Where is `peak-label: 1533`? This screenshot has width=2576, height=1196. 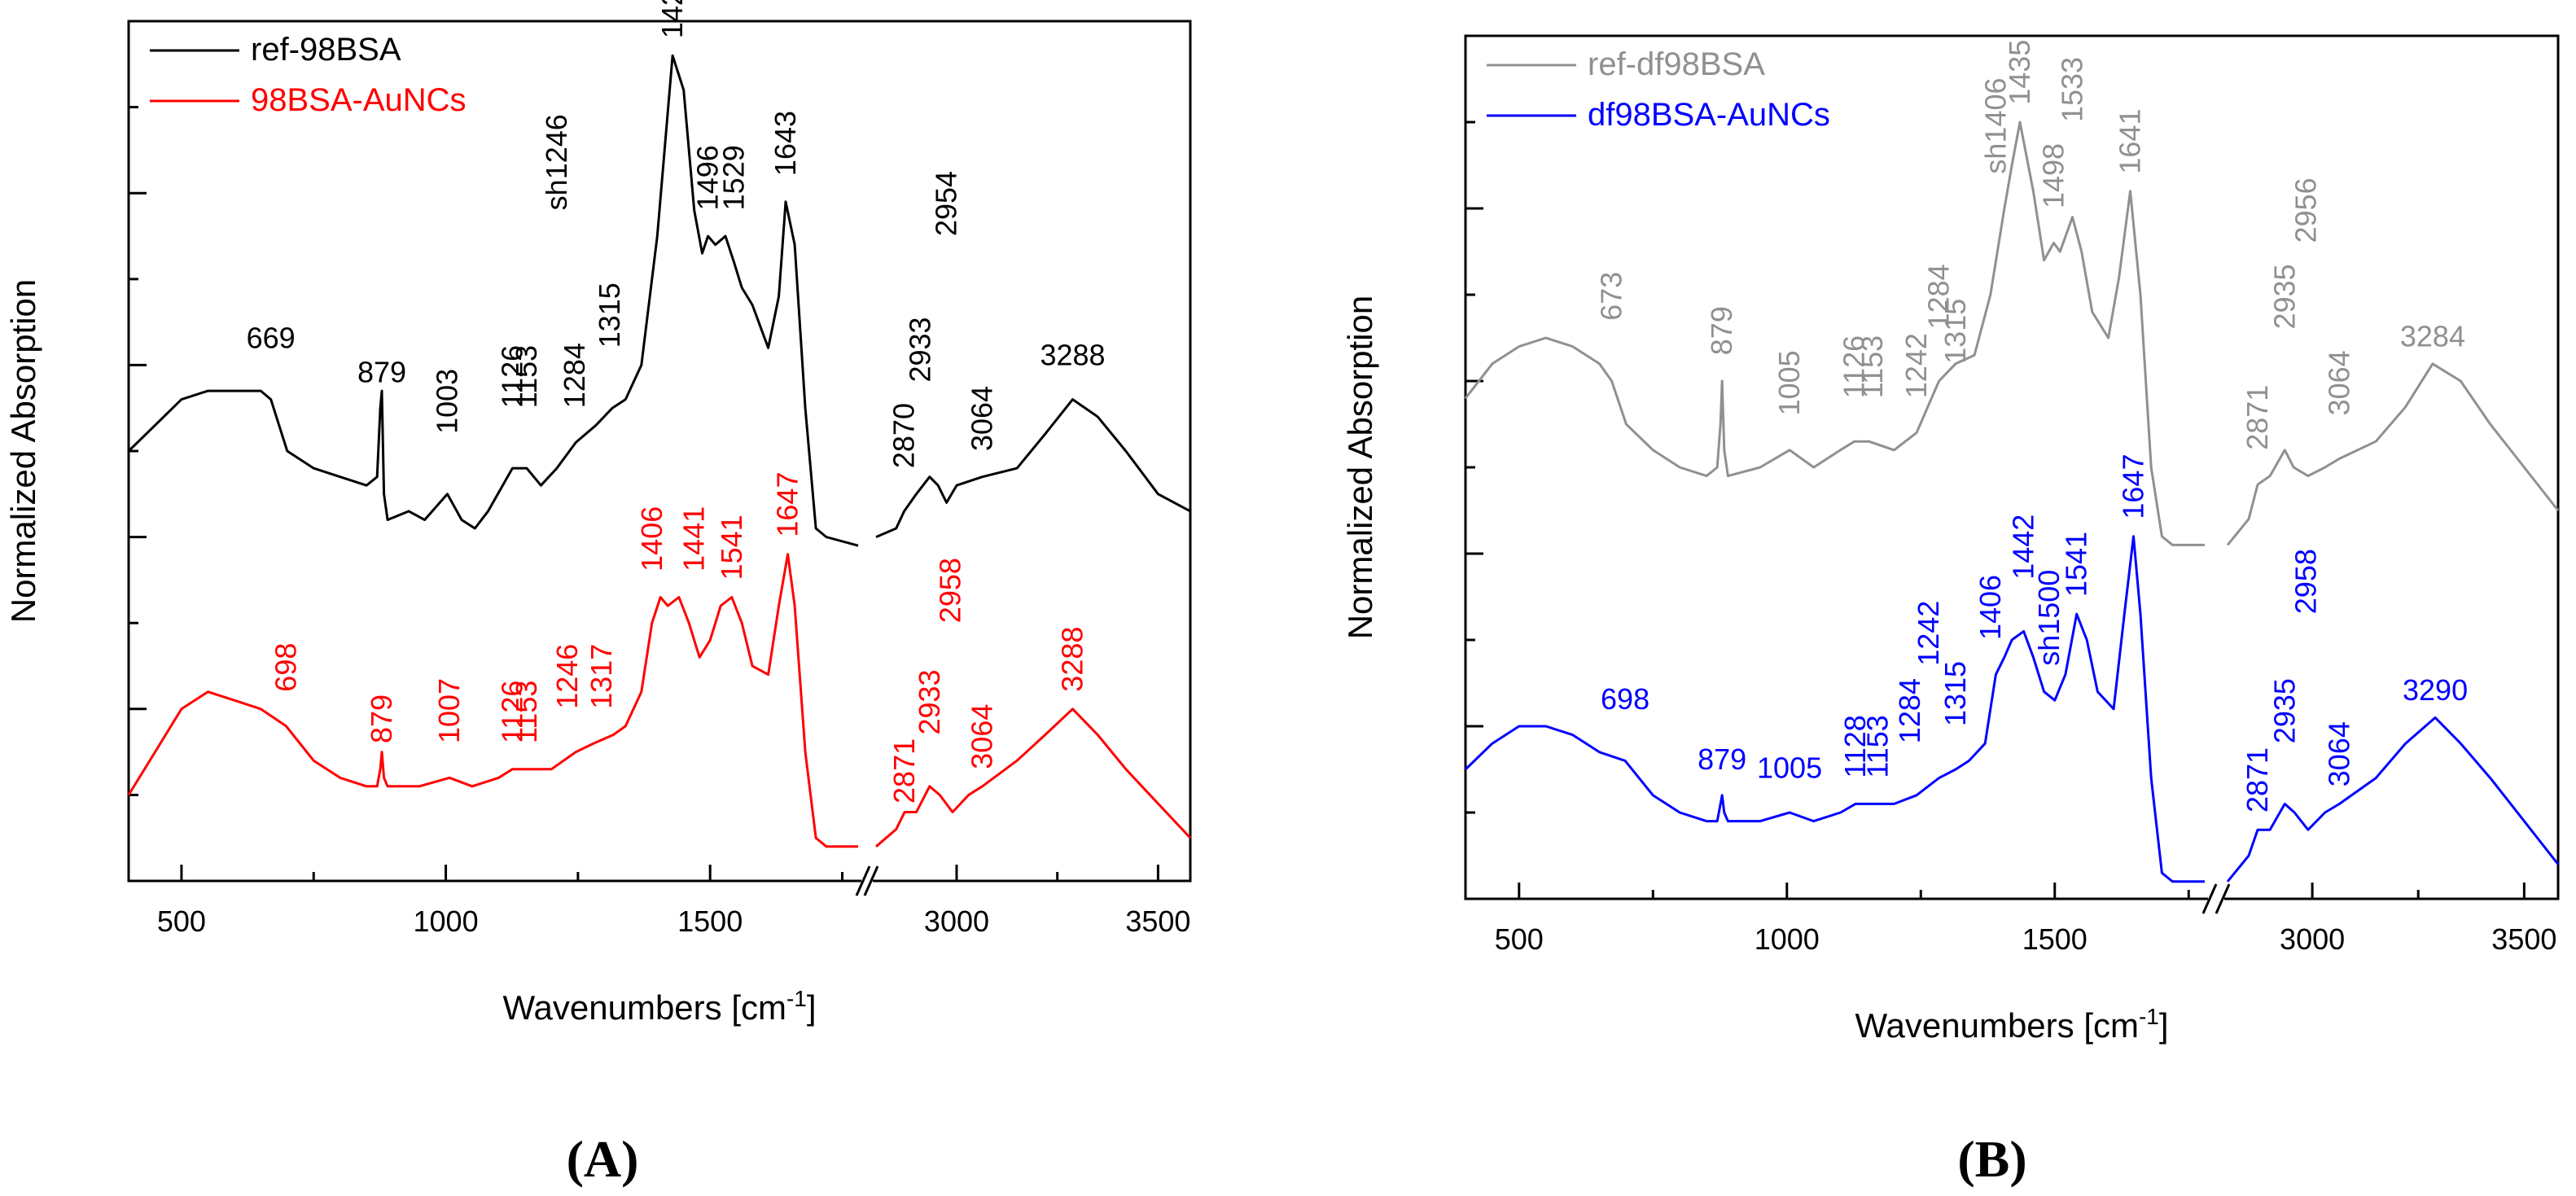 peak-label: 1533 is located at coordinates (2071, 89).